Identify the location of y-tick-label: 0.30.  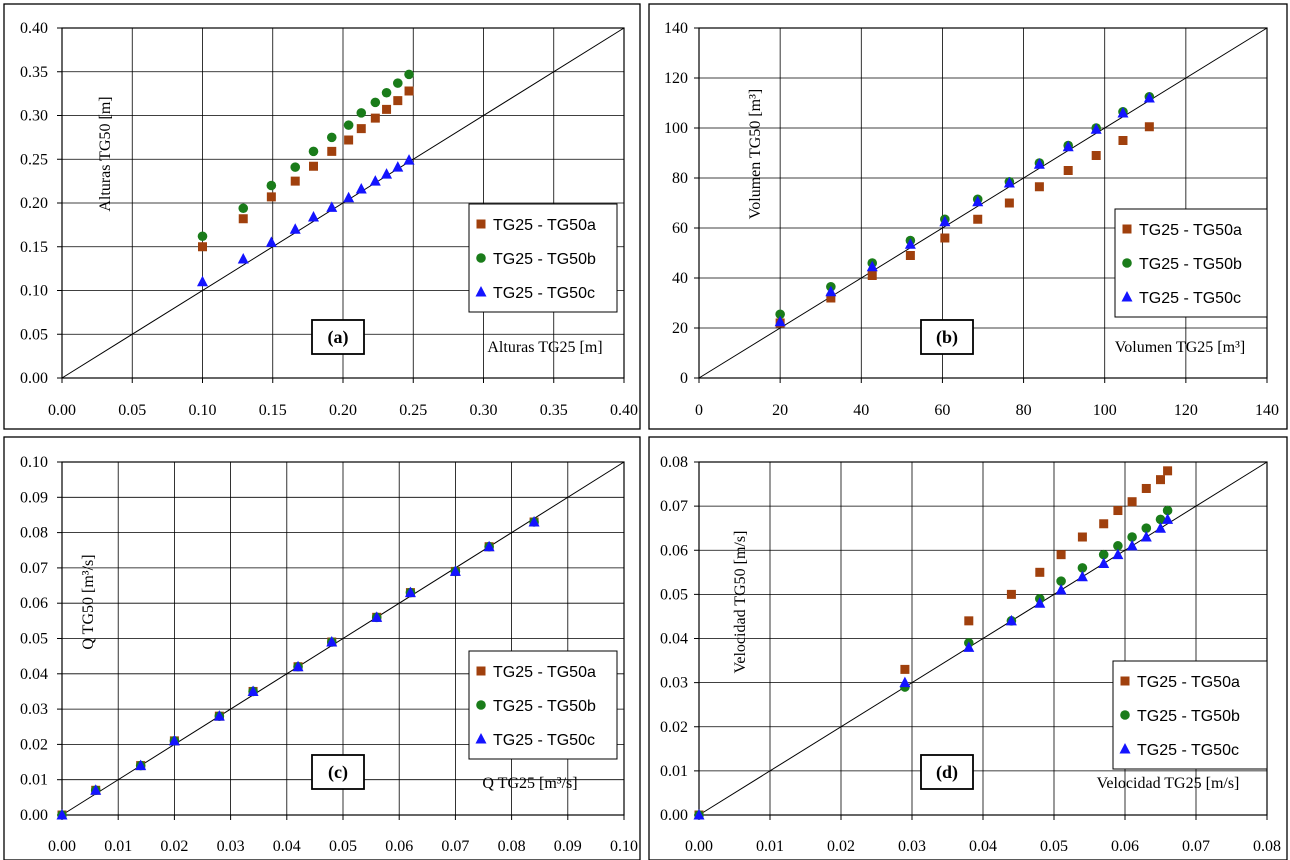
(34, 116).